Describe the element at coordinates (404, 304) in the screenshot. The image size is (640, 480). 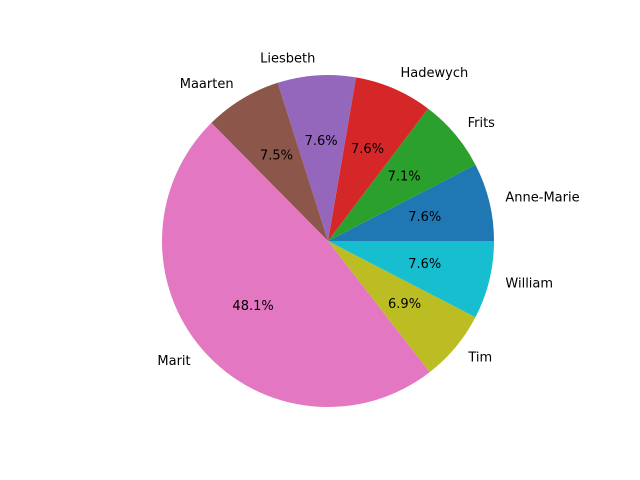
I see `slice-percent-label: 6.9%` at that location.